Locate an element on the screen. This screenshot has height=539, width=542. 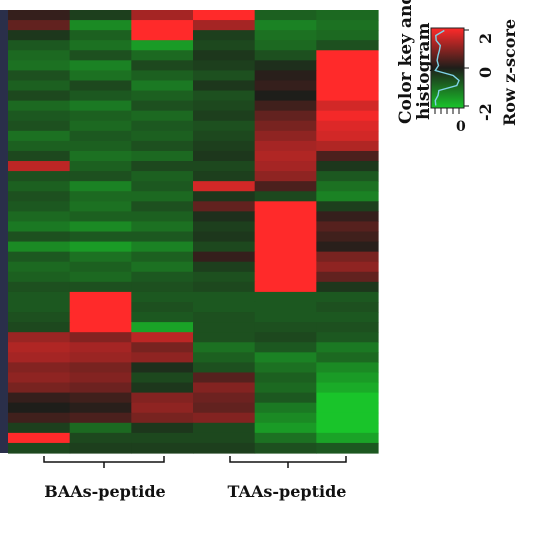
color-key-histogram-count-tick: 0 is located at coordinates (461, 127).